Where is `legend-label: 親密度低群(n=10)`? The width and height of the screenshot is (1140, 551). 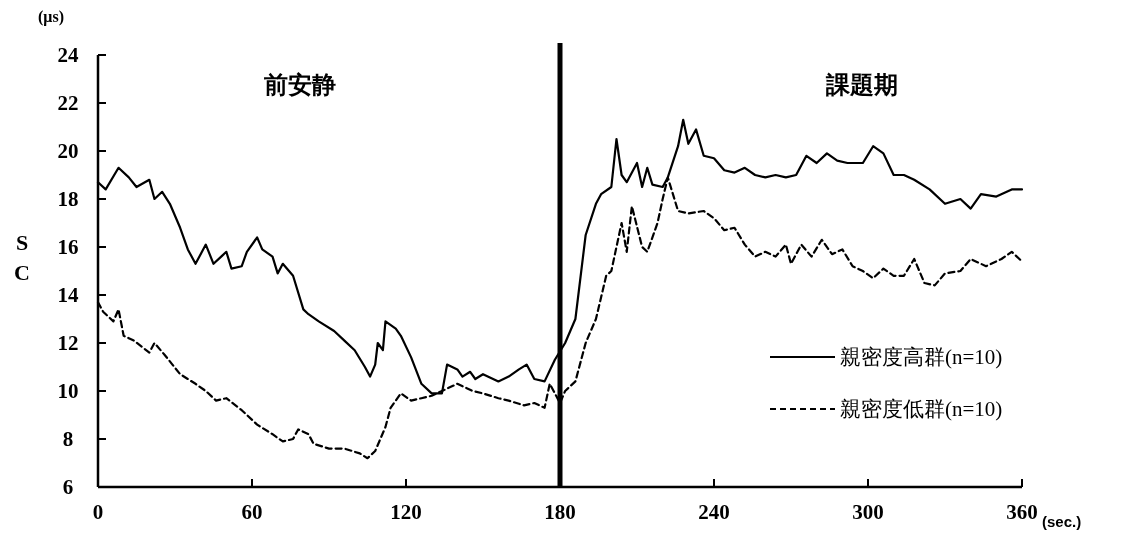 legend-label: 親密度低群(n=10) is located at coordinates (921, 409).